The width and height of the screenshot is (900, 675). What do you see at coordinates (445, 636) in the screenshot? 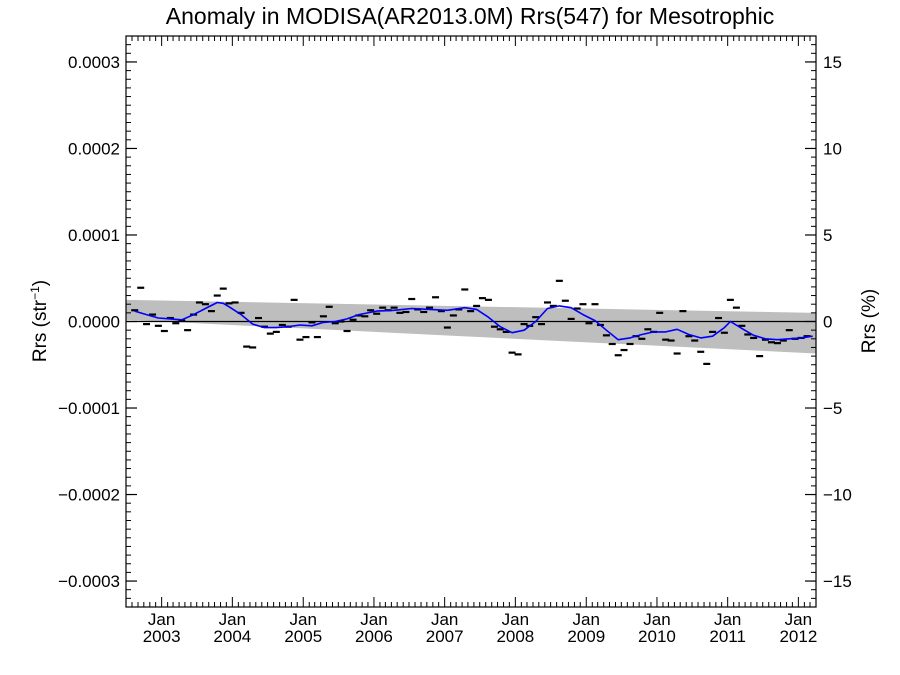
I see `x-tick-label-year: 2007` at bounding box center [445, 636].